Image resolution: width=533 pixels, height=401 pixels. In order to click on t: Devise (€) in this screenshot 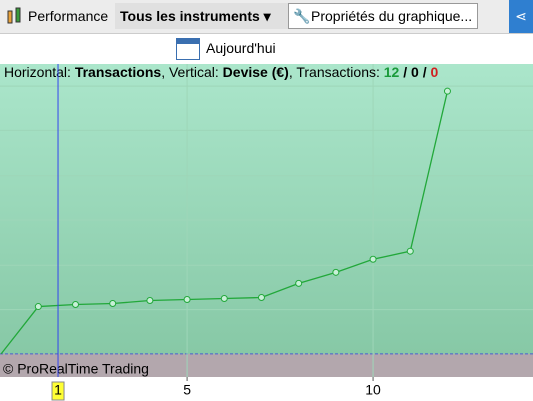, I will do `click(256, 72)`.